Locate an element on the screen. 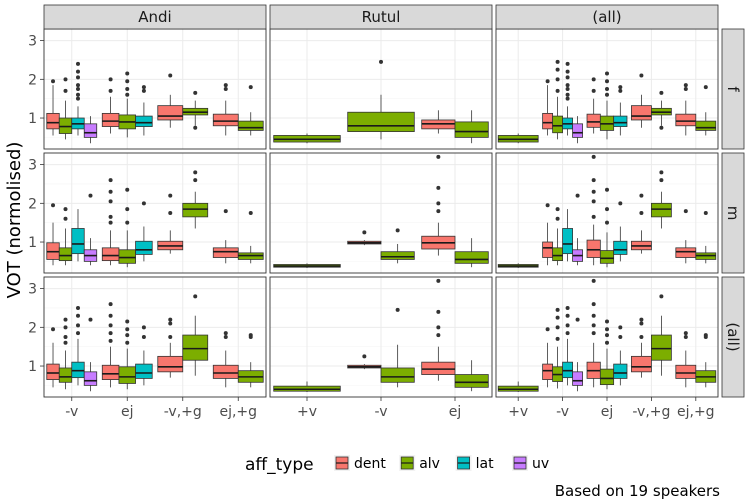  y-tick-label: 2 is located at coordinates (32, 204).